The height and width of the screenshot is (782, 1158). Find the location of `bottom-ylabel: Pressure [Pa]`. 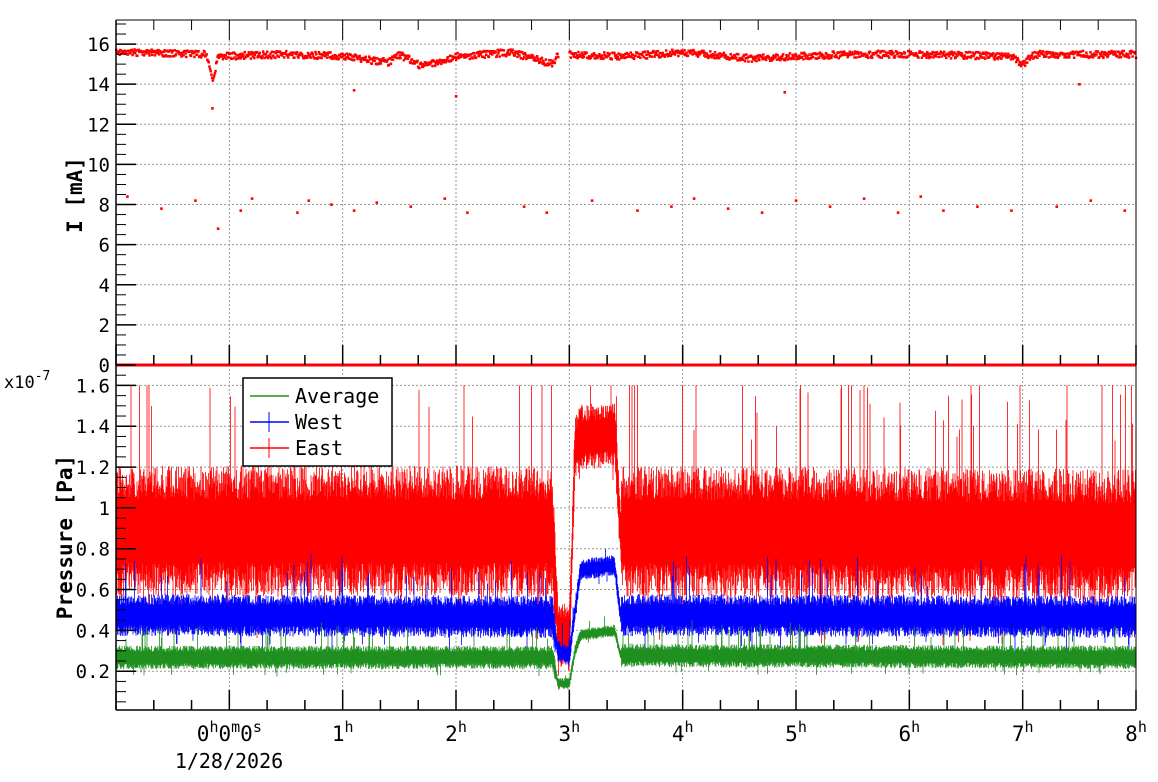

bottom-ylabel: Pressure [Pa] is located at coordinates (65, 537).